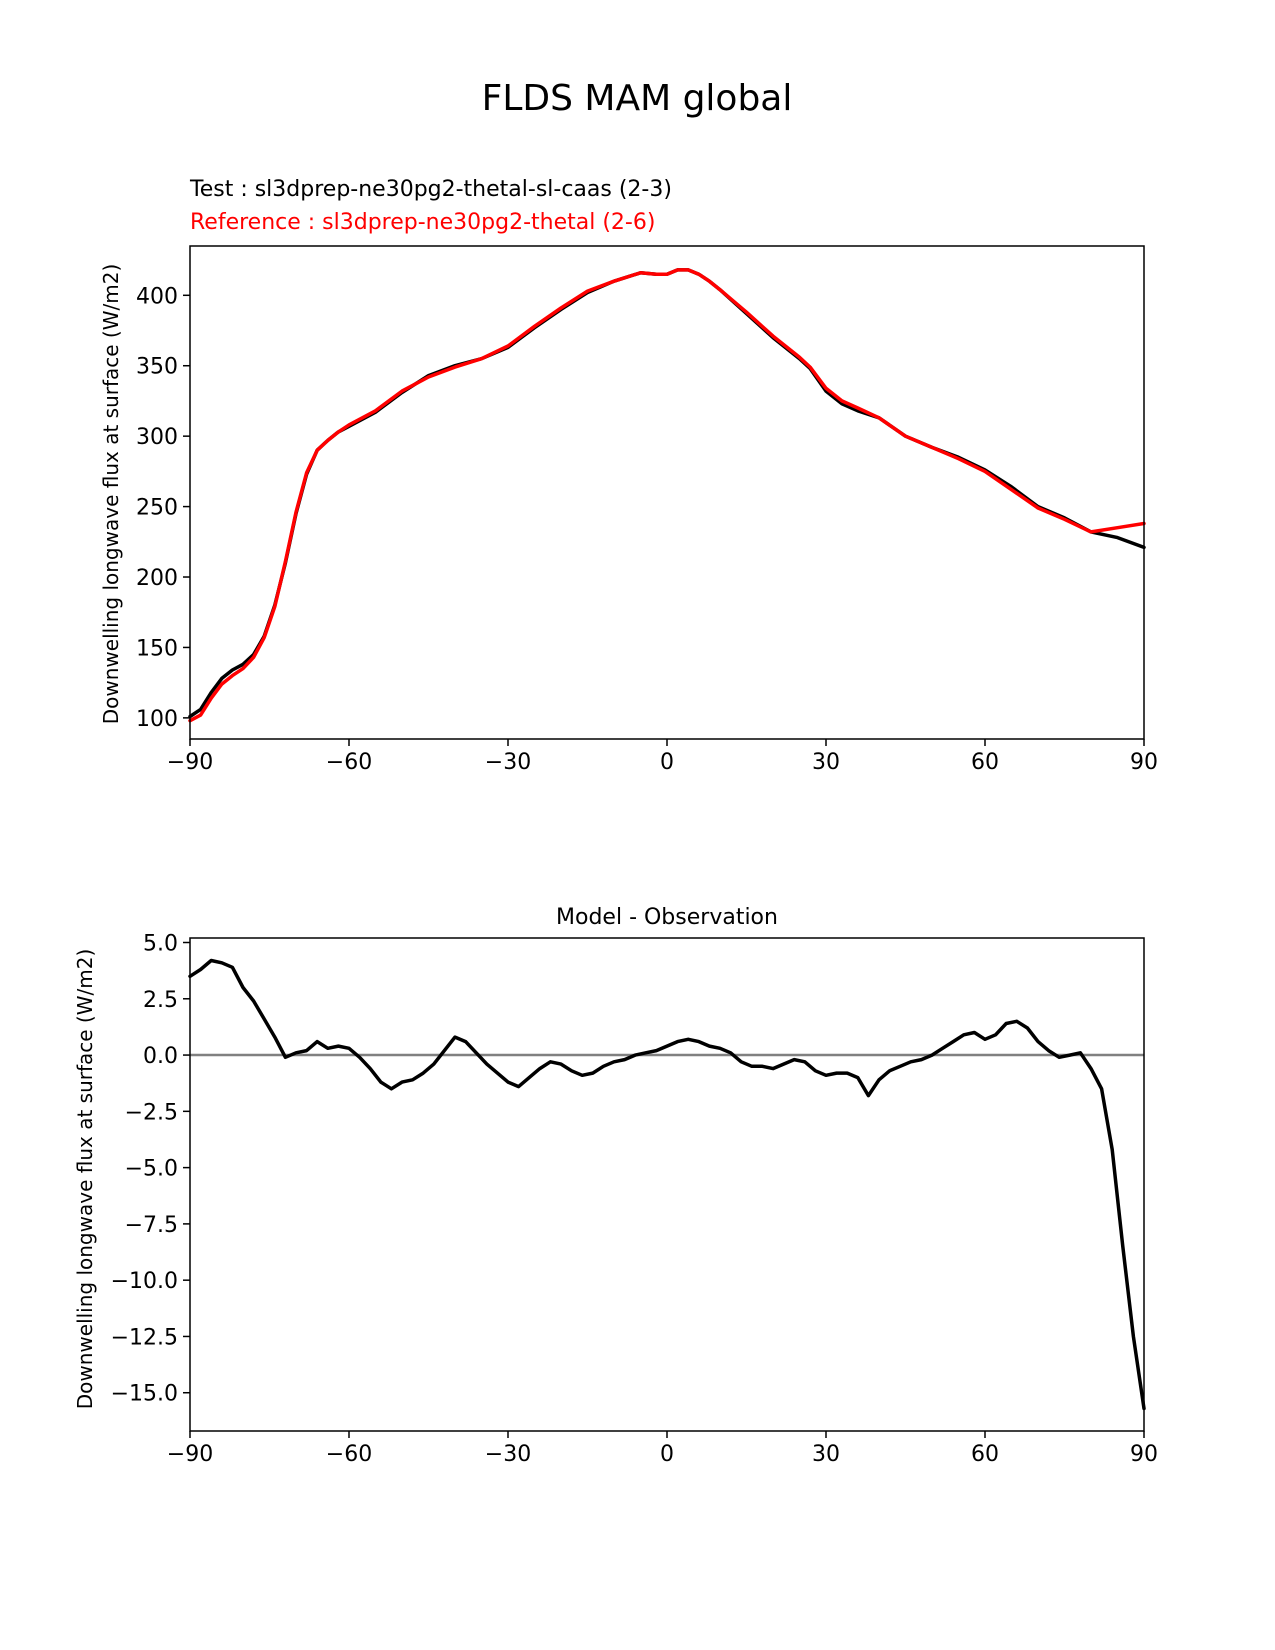 The height and width of the screenshot is (1650, 1275). I want to click on bottom-chart-title: Model - Observation, so click(667, 917).